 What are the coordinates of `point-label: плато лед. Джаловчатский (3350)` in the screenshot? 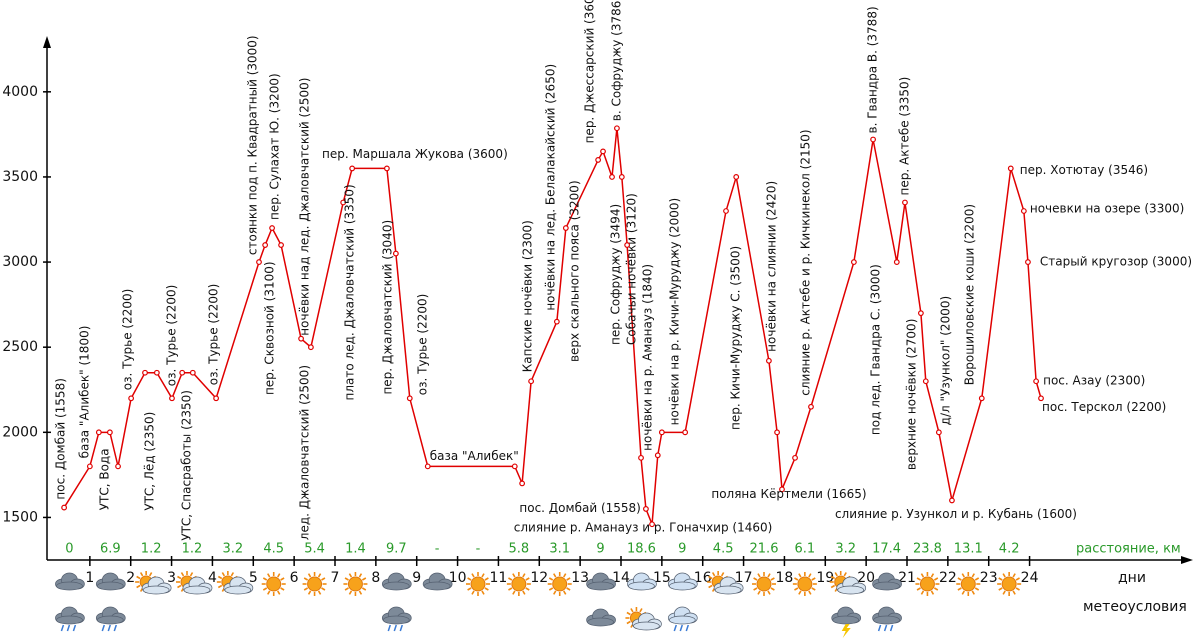 It's located at (350, 292).